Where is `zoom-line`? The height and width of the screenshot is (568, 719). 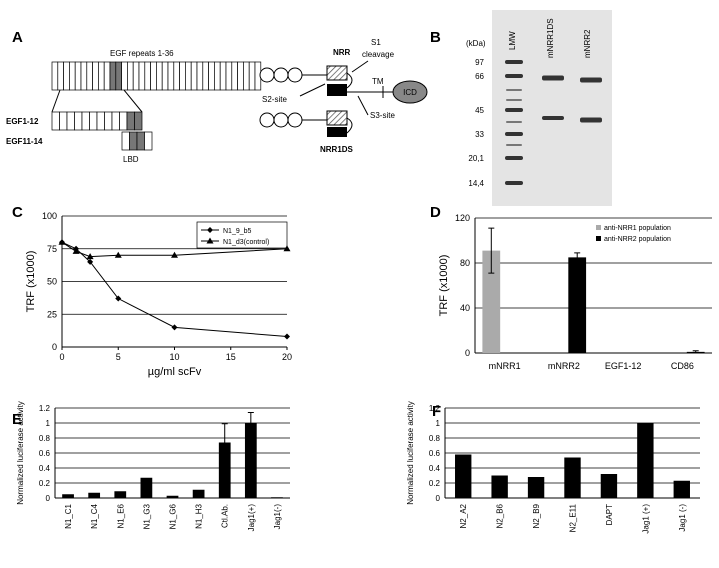
zoom-line is located at coordinates (56, 101).